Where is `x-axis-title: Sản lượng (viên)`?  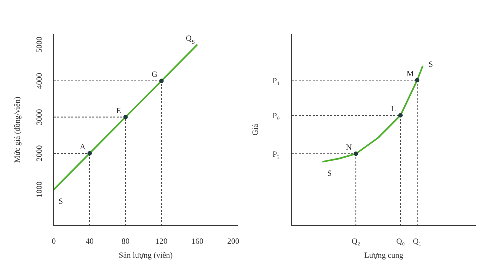
x-axis-title: Sản lượng (viên) is located at coordinates (146, 255).